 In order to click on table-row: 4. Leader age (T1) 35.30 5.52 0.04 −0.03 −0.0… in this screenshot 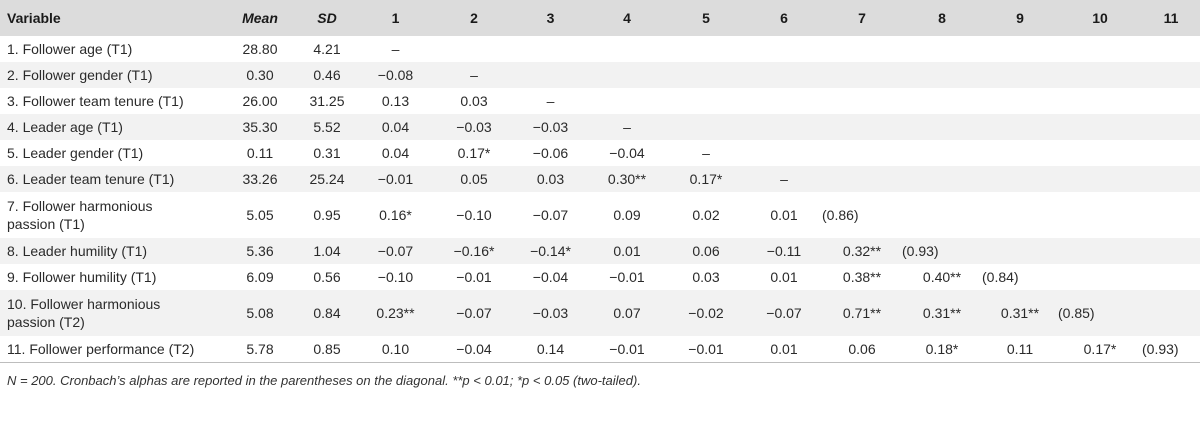, I will do `click(600, 127)`.